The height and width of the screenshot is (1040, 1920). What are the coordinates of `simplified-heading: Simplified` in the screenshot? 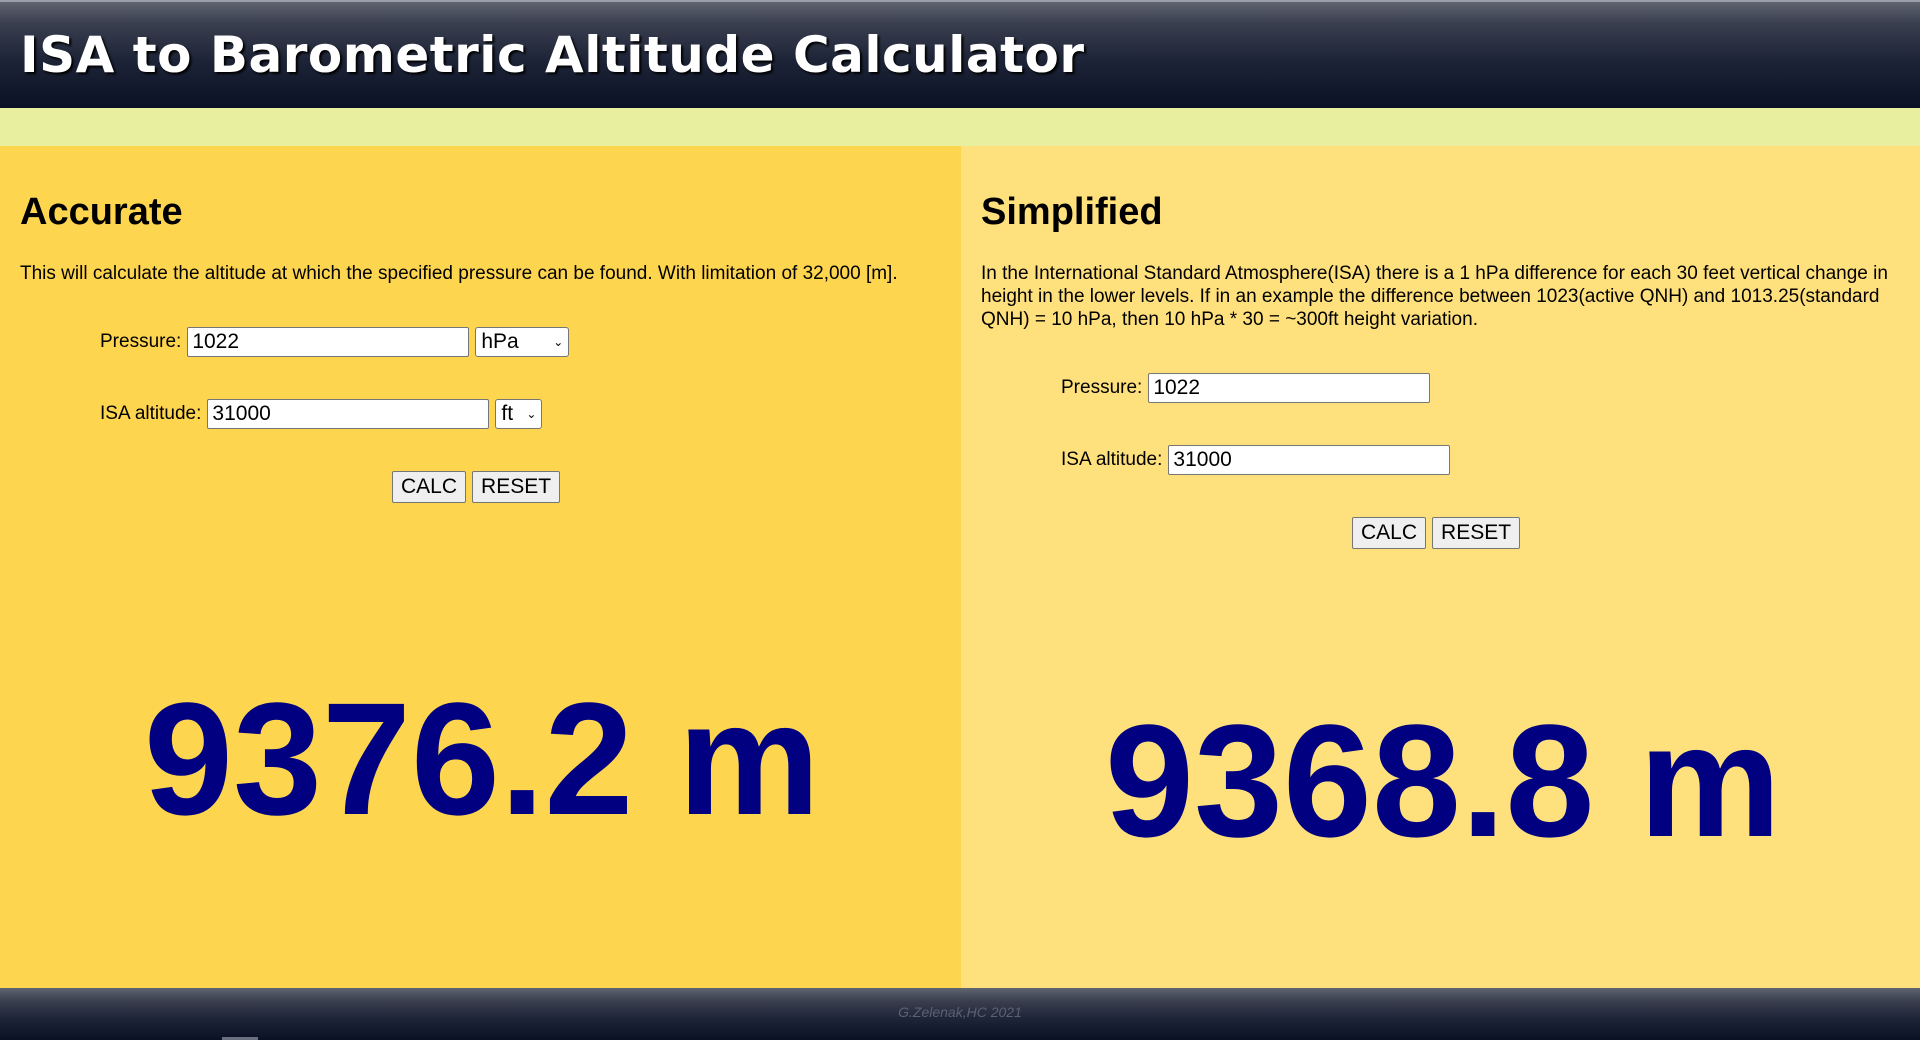 It's located at (1072, 212).